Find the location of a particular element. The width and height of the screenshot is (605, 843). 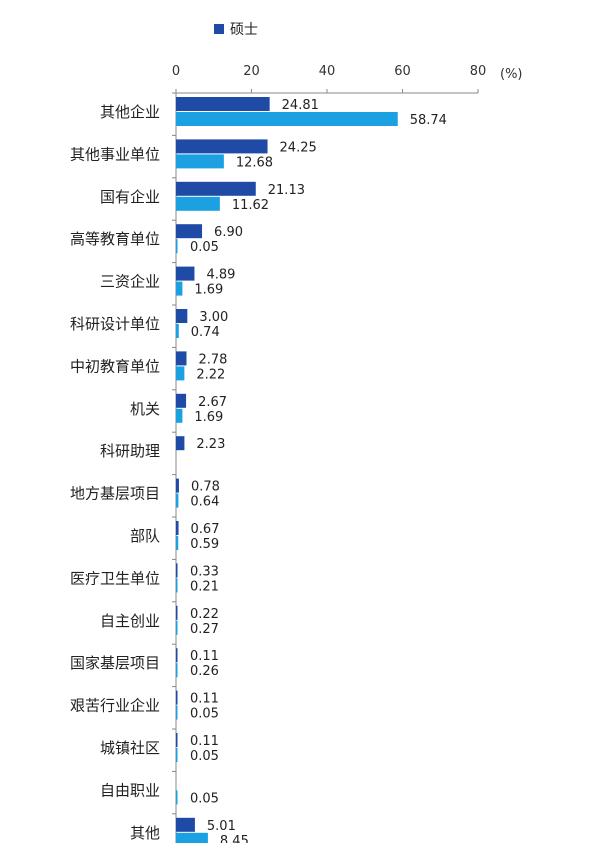

data-label: 24.81 is located at coordinates (300, 105).